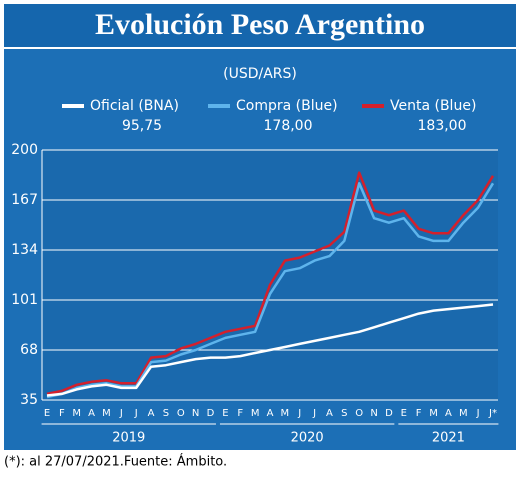  I want to click on year-label: 2020, so click(307, 438).